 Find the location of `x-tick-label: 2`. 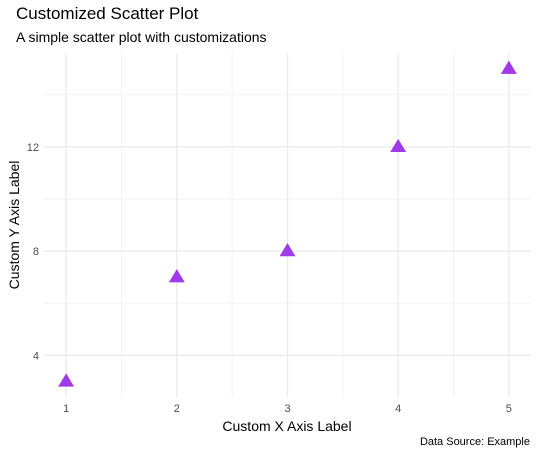

x-tick-label: 2 is located at coordinates (177, 409).